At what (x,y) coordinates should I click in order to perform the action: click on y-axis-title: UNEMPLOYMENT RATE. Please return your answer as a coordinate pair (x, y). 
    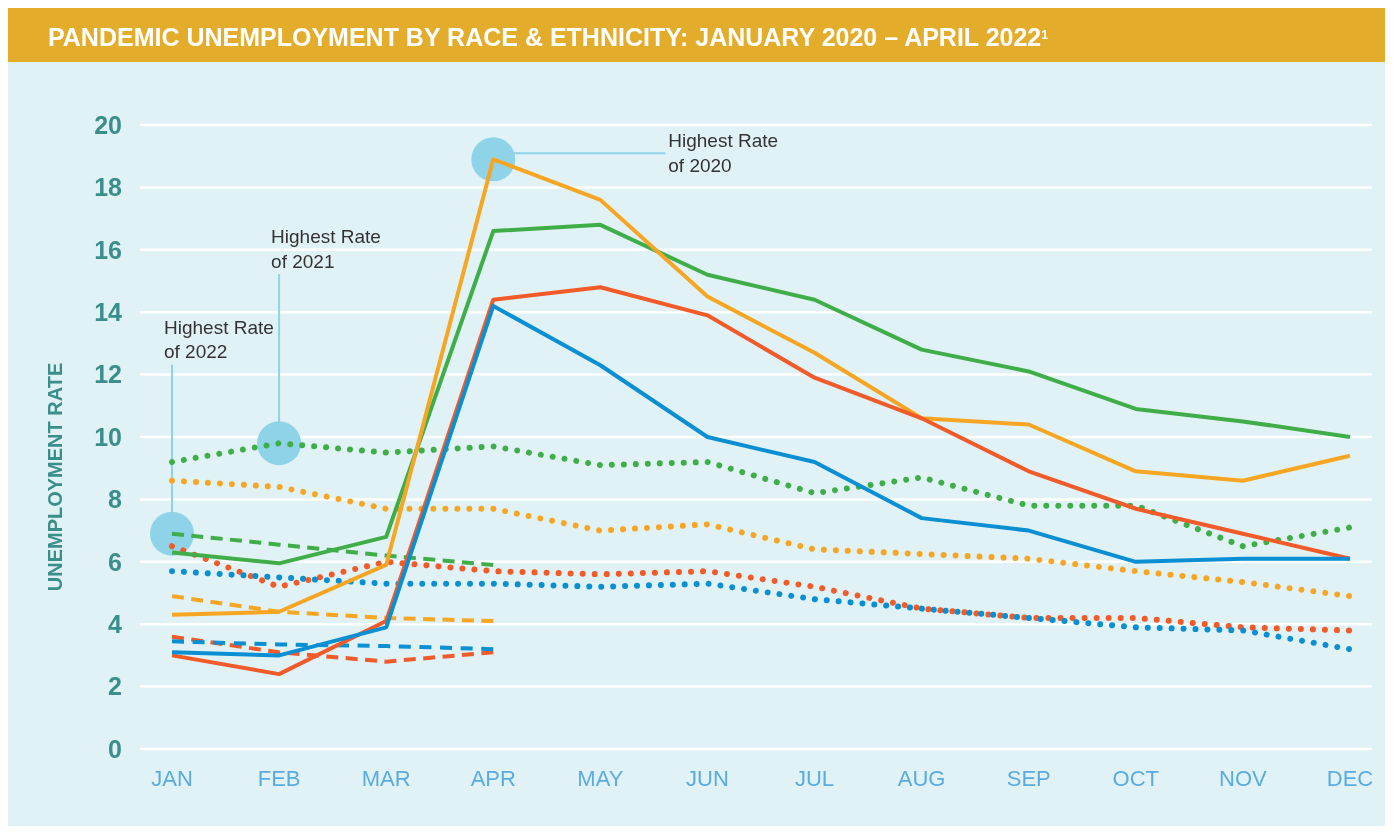
    Looking at the image, I should click on (55, 477).